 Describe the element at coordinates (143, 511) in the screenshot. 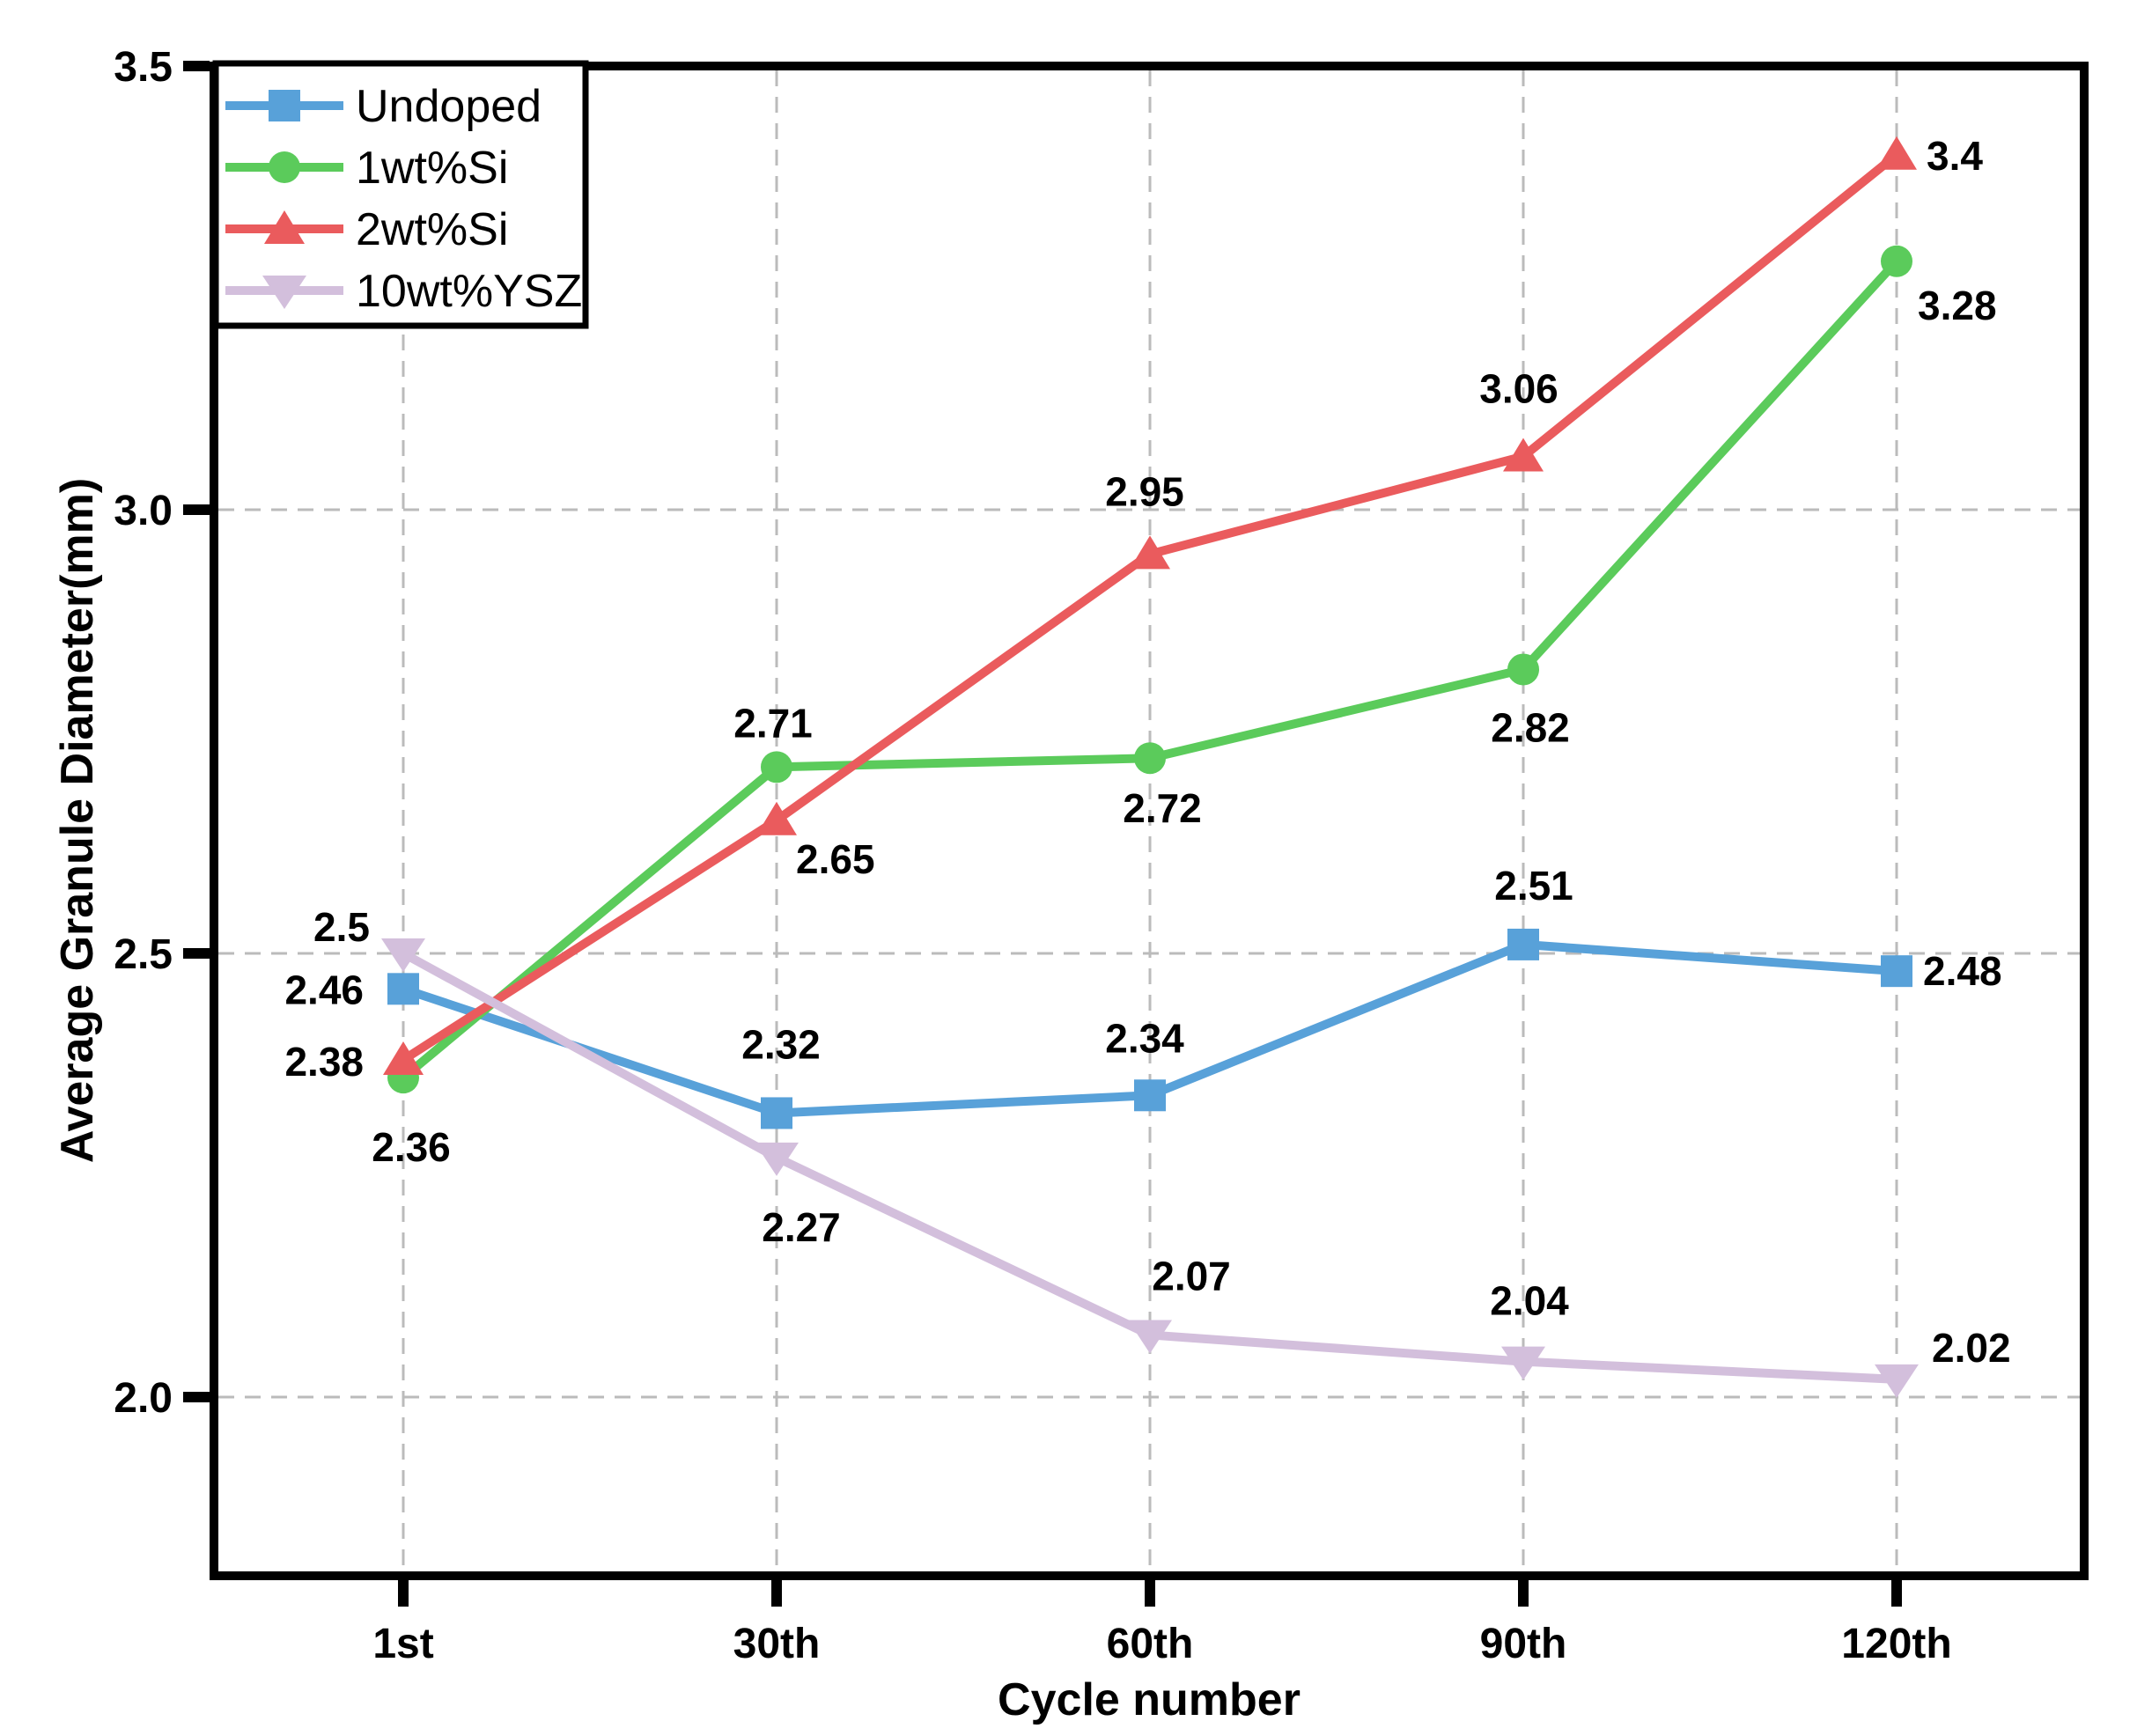

I see `y-tick-label-3-0: 3.0` at that location.